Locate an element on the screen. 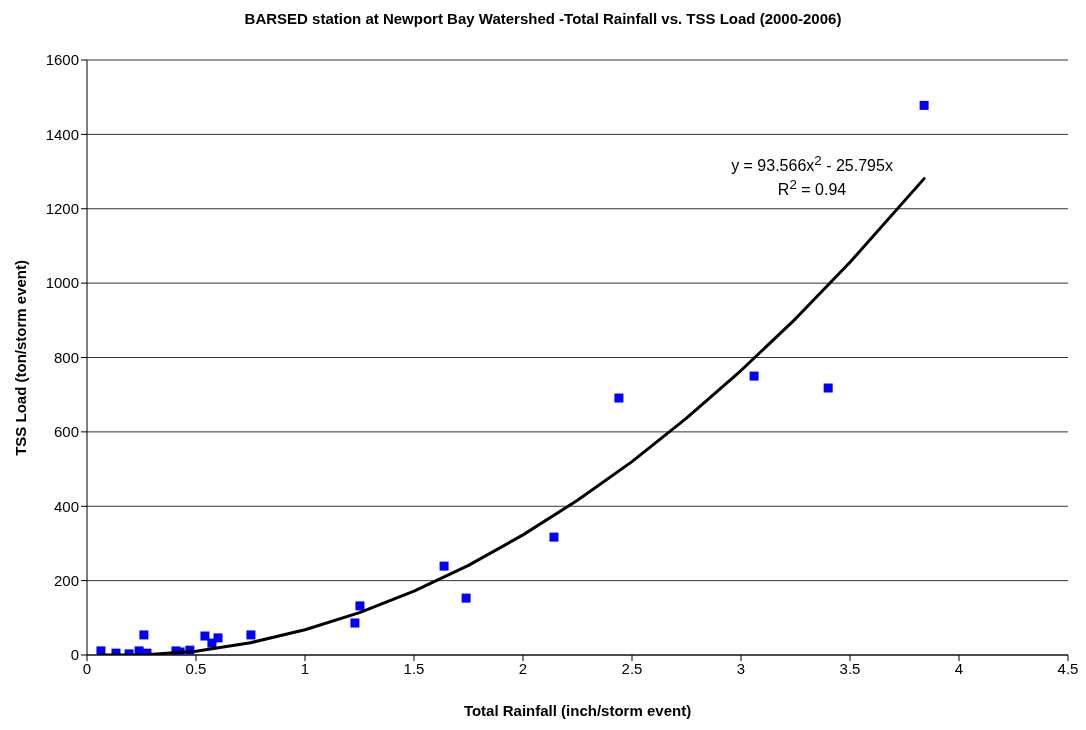 Image resolution: width=1086 pixels, height=730 pixels. x-tick-label: 1.5 is located at coordinates (414, 668).